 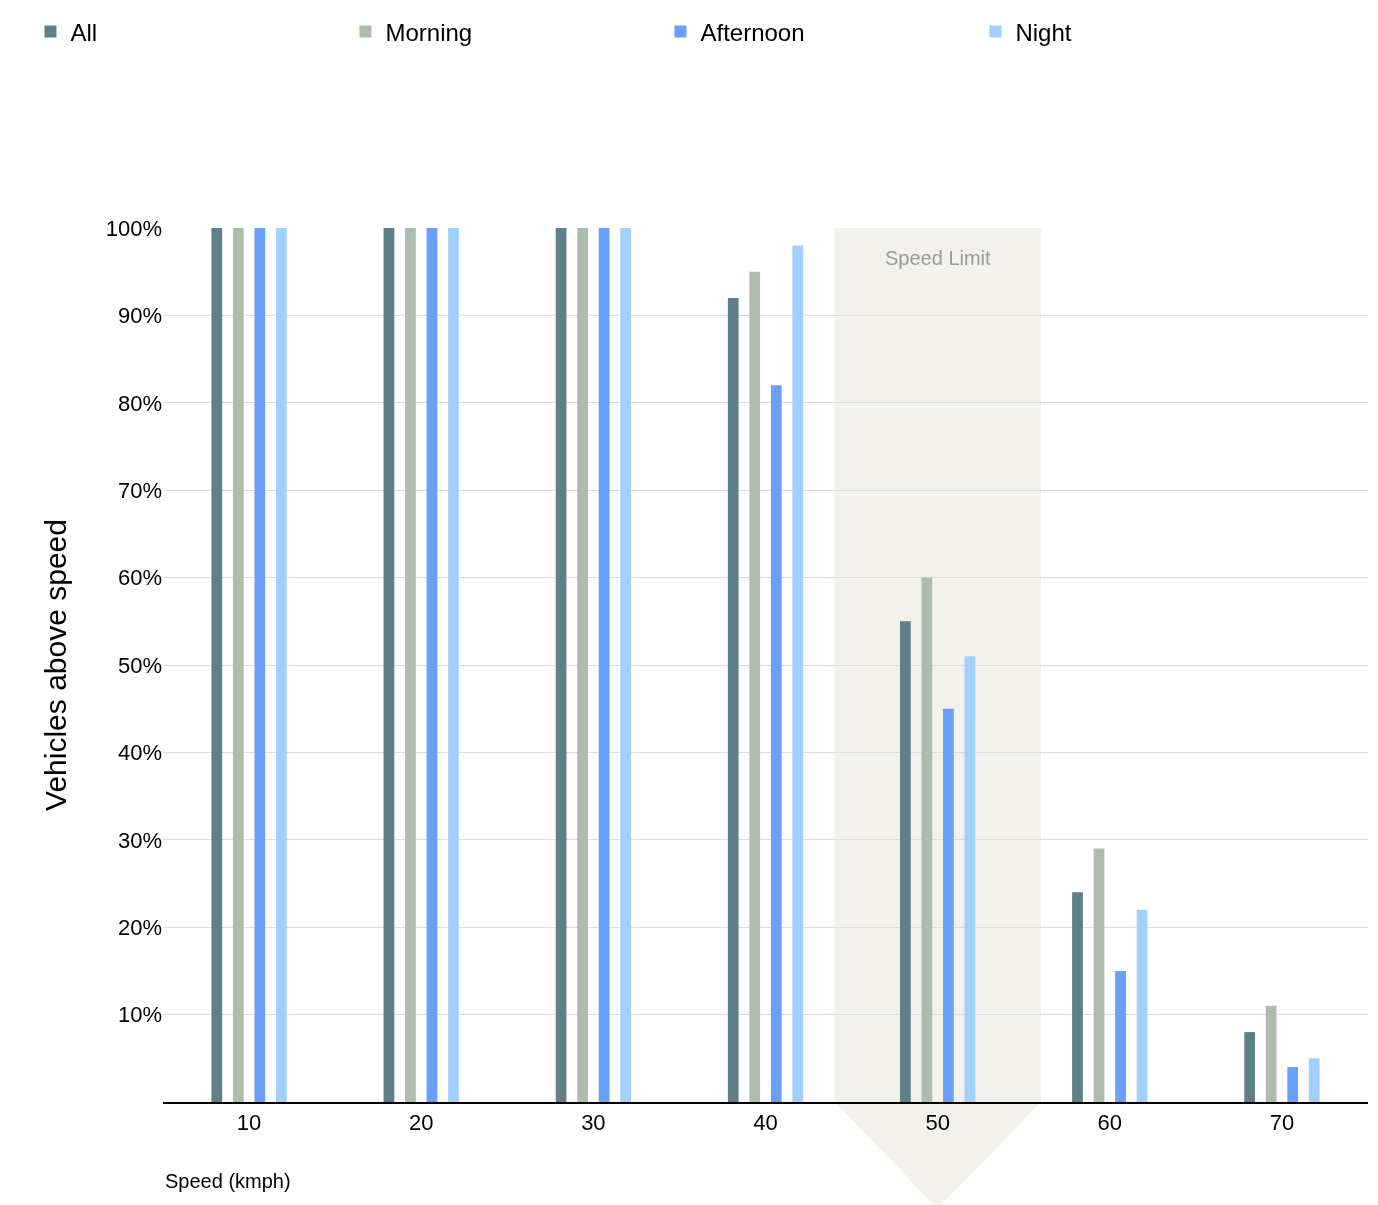 What do you see at coordinates (139, 840) in the screenshot?
I see `y-tick-label: 30%` at bounding box center [139, 840].